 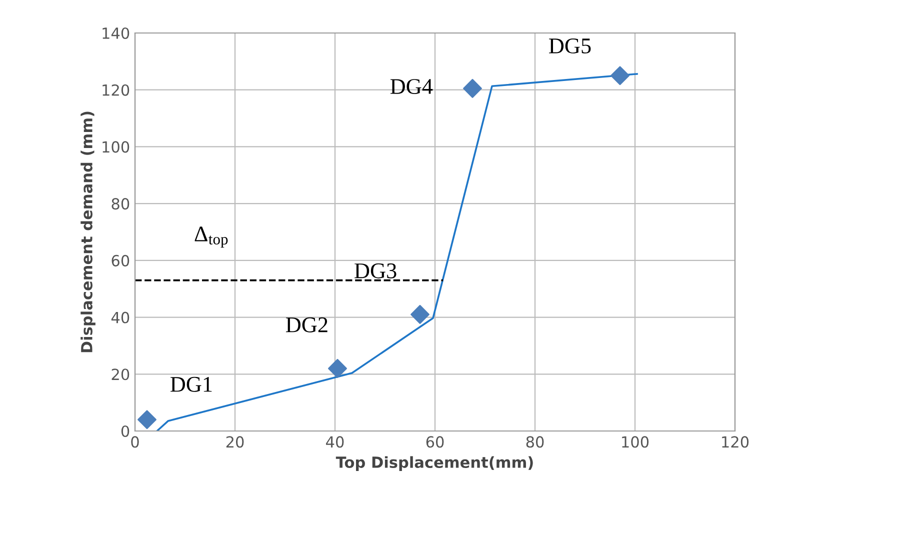 I want to click on y-tick-label: 60, so click(x=121, y=260).